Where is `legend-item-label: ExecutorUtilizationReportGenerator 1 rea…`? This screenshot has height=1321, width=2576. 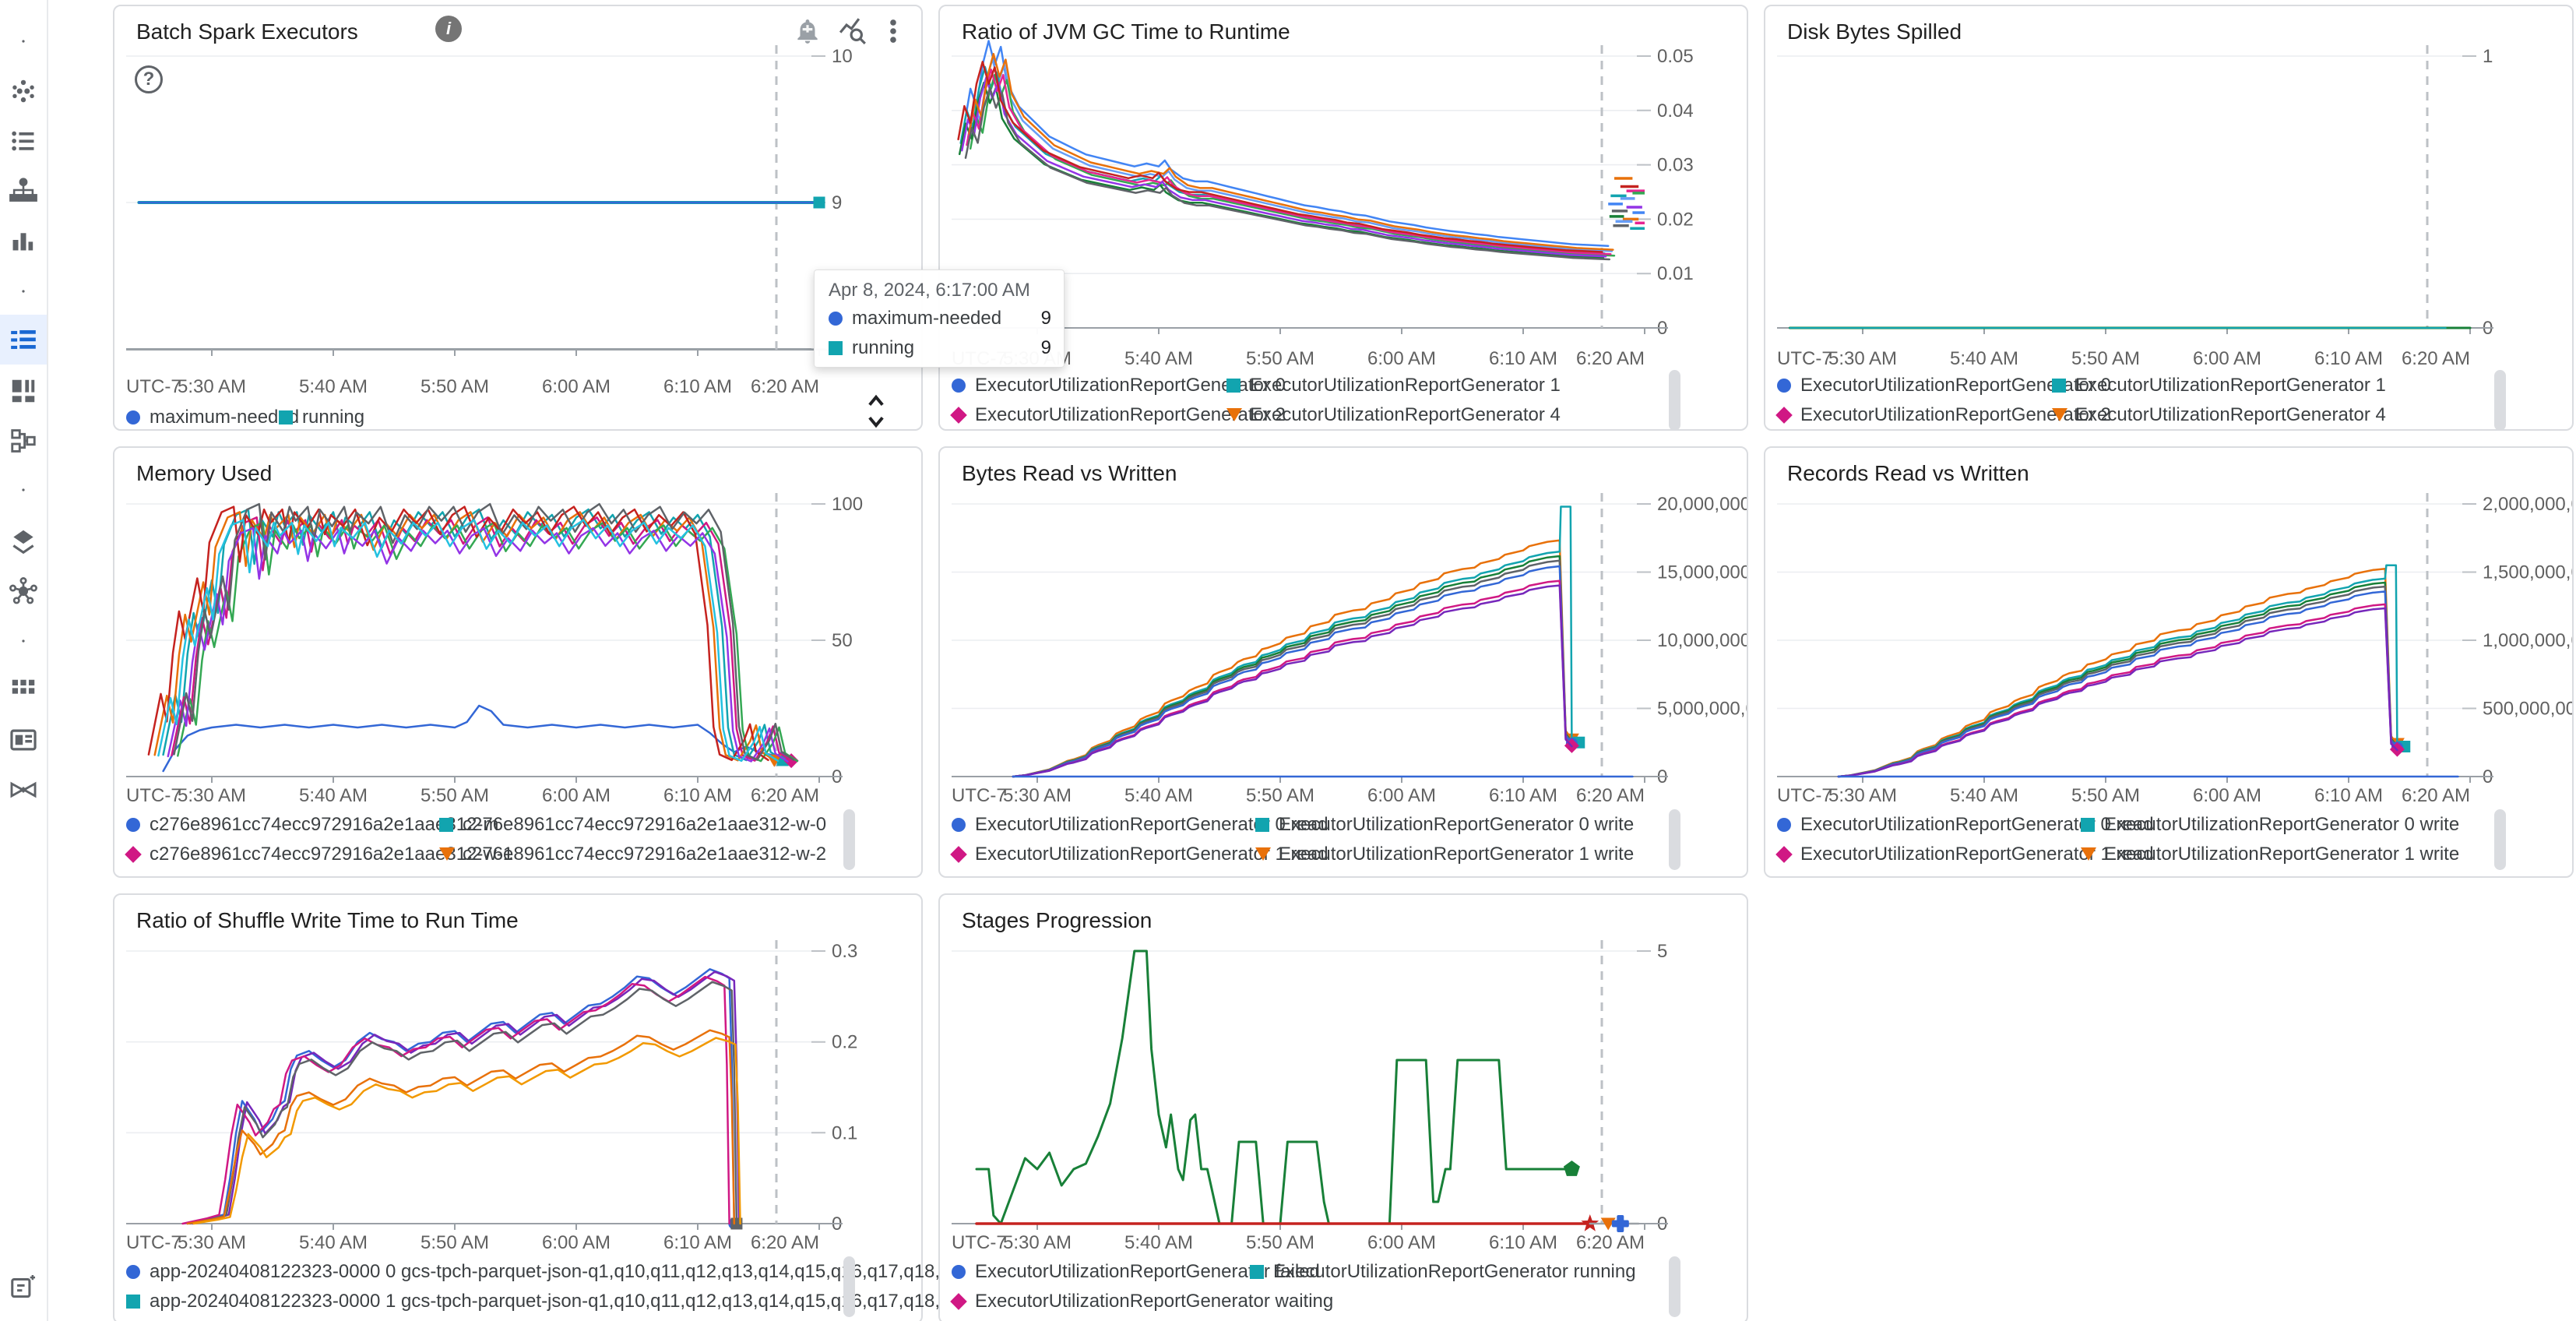
legend-item-label: ExecutorUtilizationReportGenerator 1 rea… is located at coordinates (1977, 854).